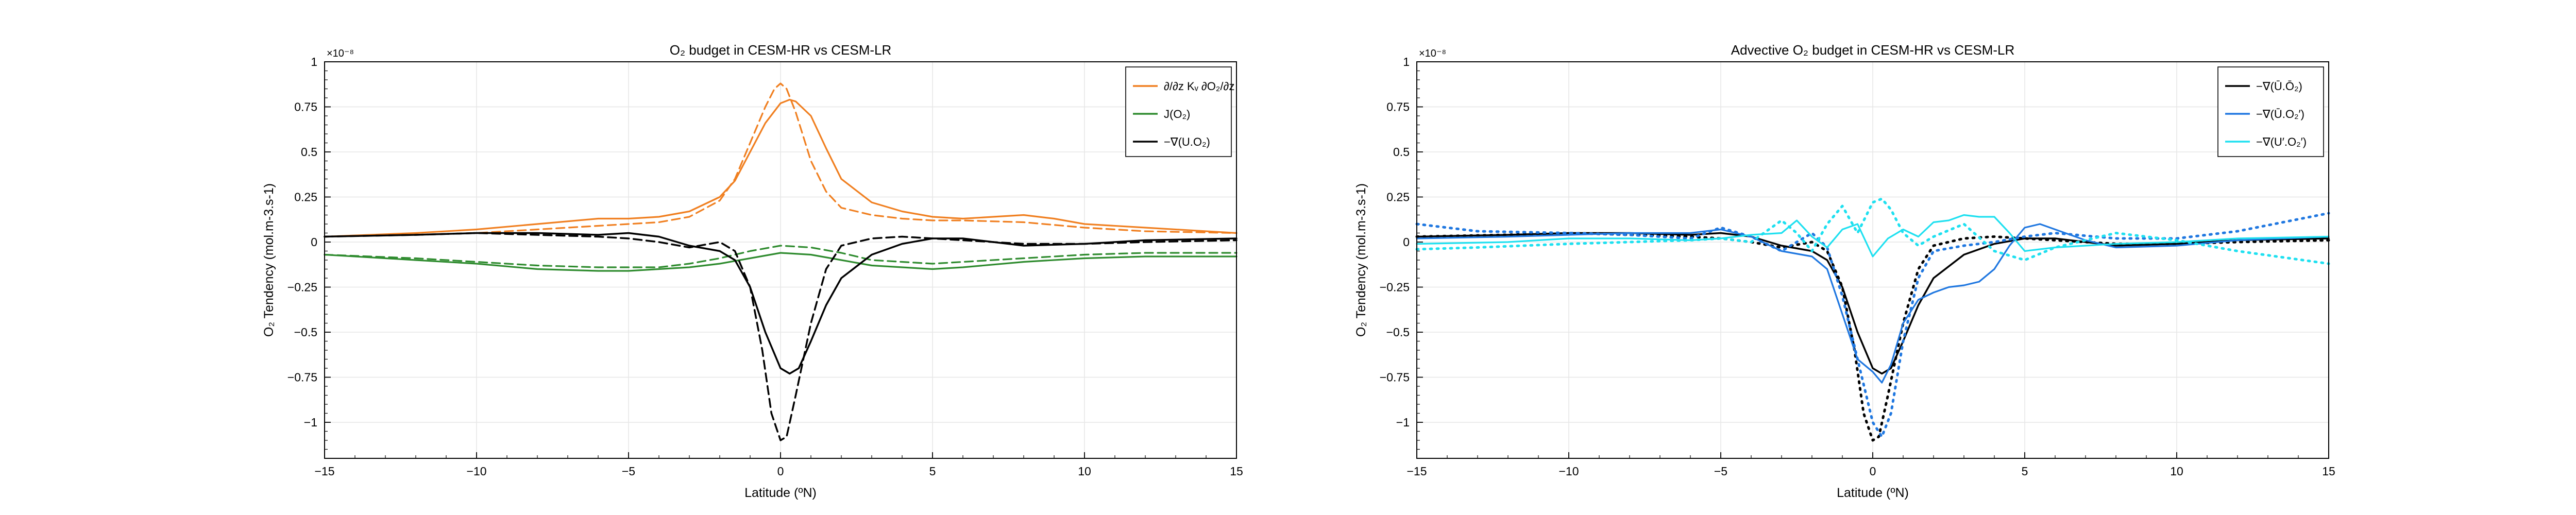  I want to click on legend-label-0: ∂/∂z Kᵥ ∂O₂/∂z, so click(1199, 87).